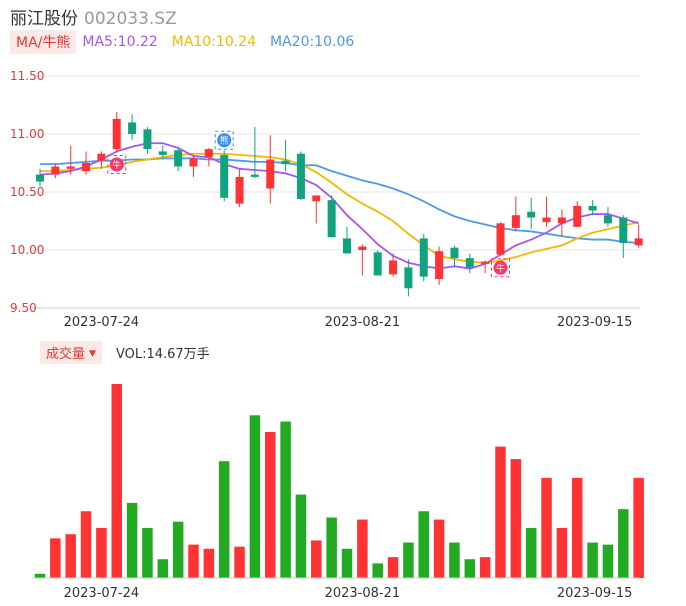 This screenshot has width=686, height=606. I want to click on stock-name: 丽江股份, so click(44, 19).